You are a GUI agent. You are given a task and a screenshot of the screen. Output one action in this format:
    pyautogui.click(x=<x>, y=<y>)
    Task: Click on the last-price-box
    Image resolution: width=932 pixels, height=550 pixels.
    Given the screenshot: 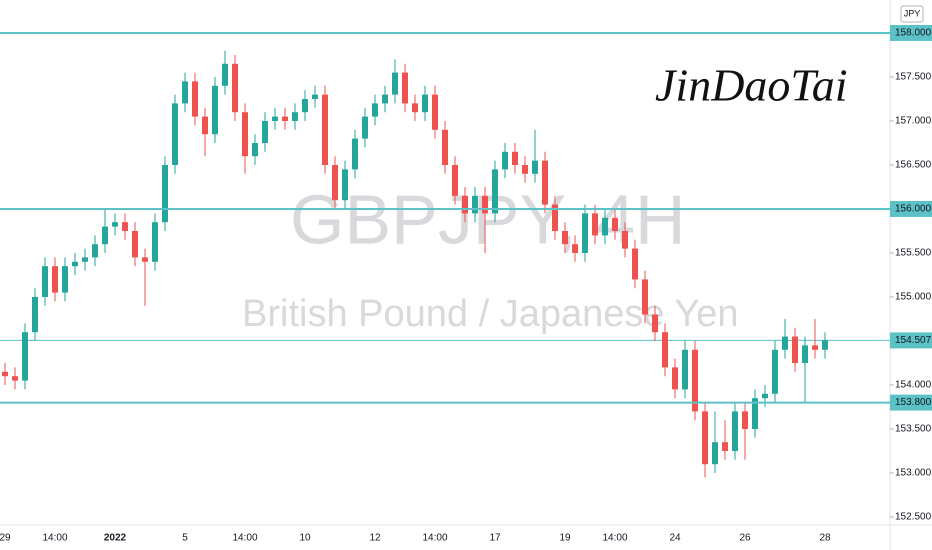 What is the action you would take?
    pyautogui.click(x=911, y=340)
    